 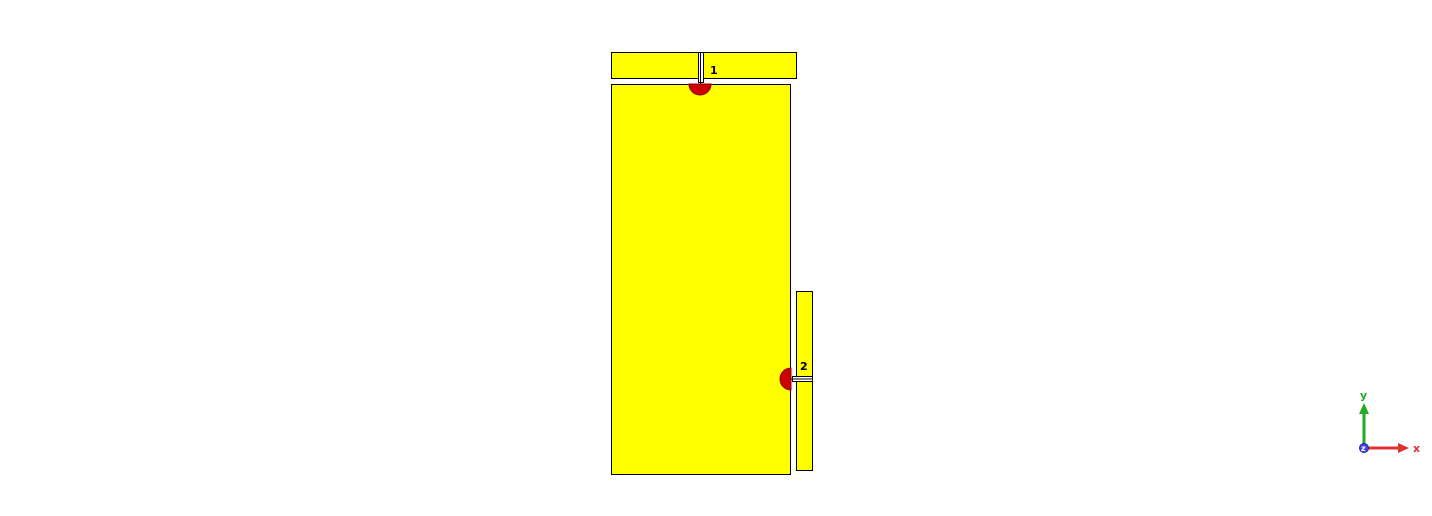 I want to click on y-axis-label: y, so click(x=1363, y=395).